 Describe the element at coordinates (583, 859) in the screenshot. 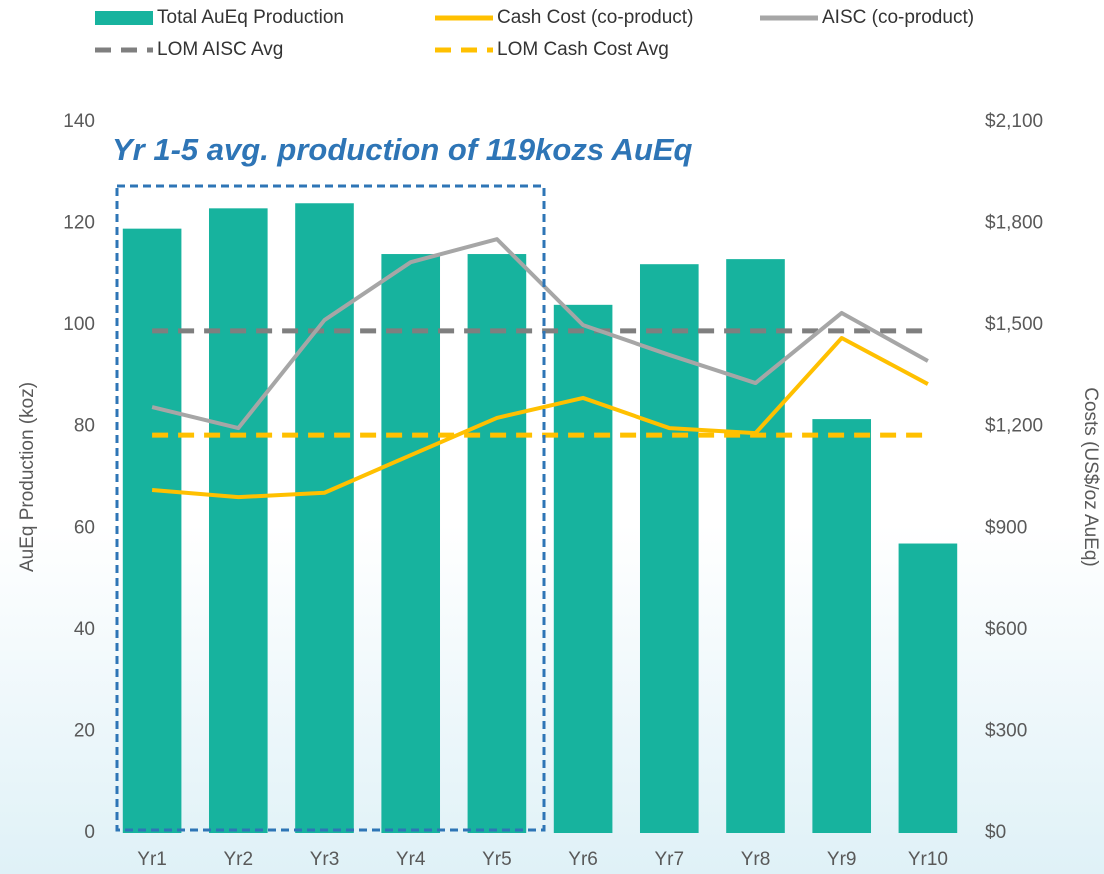

I see `x-tick-label: Yr6` at that location.